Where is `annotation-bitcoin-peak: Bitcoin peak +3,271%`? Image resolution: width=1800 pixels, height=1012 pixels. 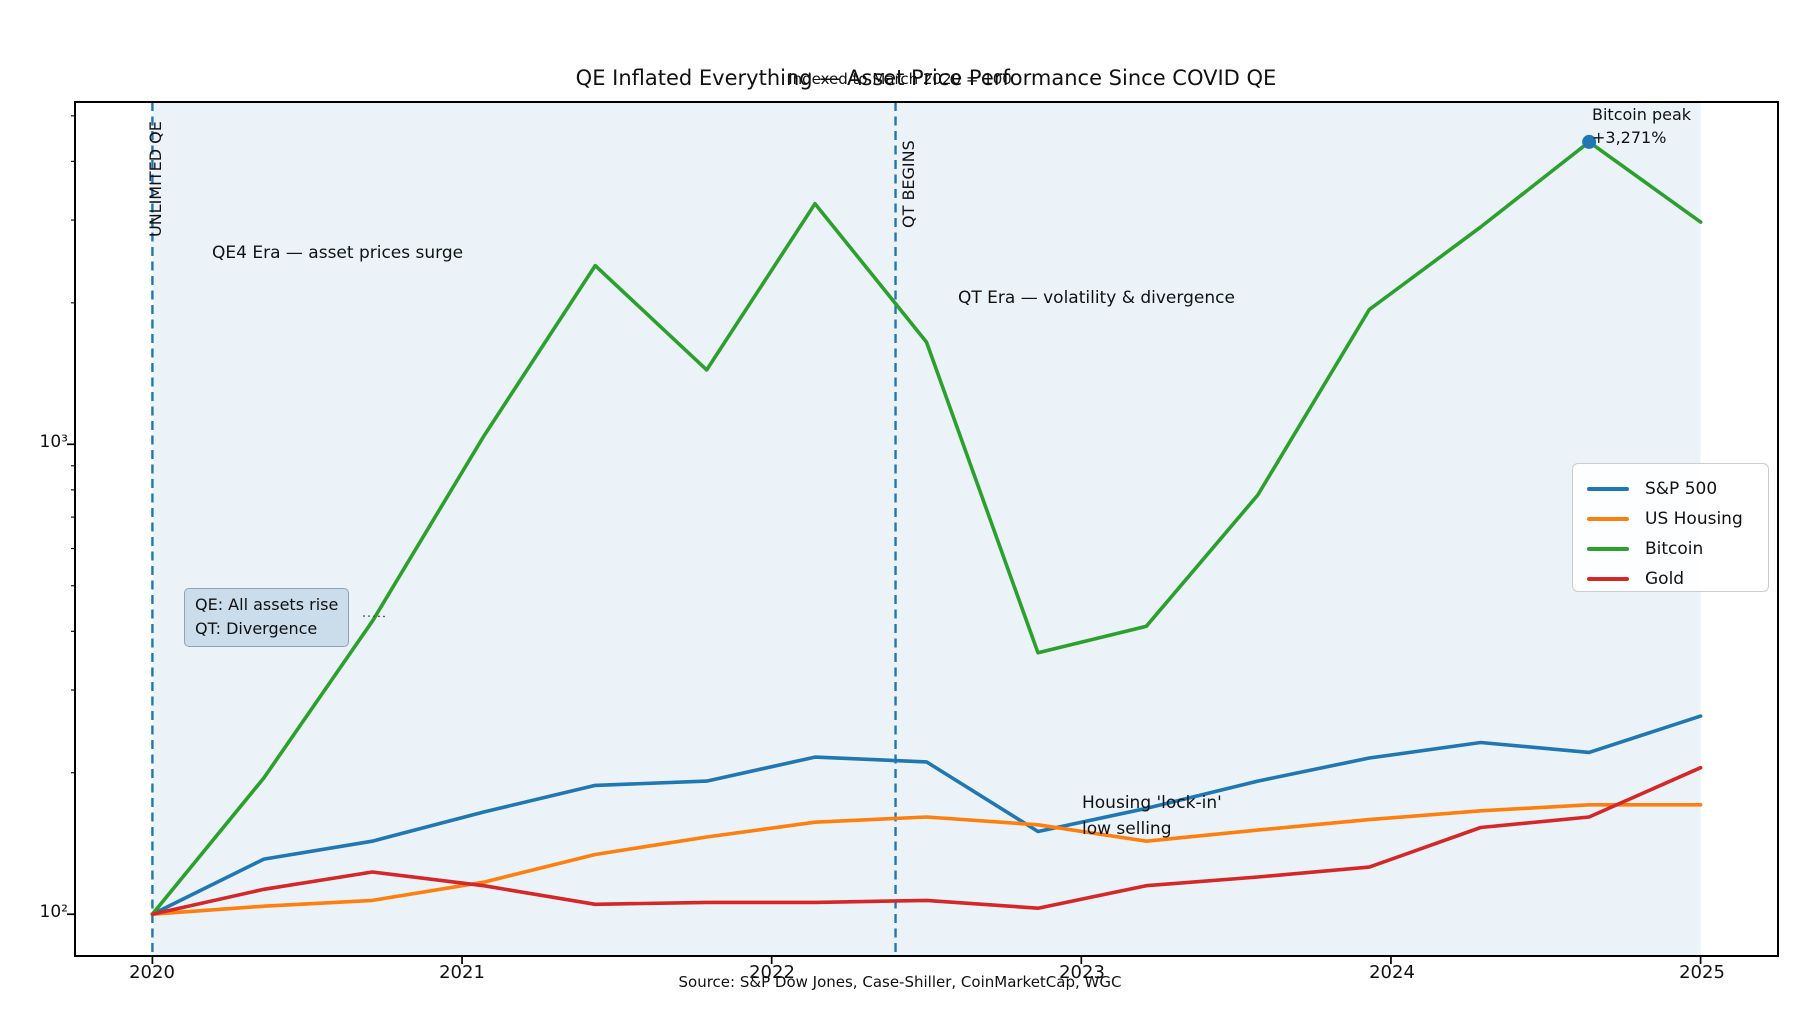 annotation-bitcoin-peak: Bitcoin peak +3,271% is located at coordinates (1642, 126).